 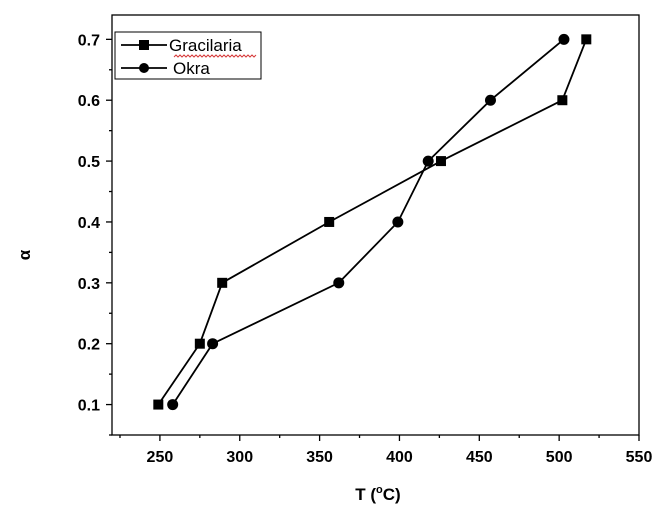 What do you see at coordinates (89, 162) in the screenshot?
I see `y-tick-label-0.5: 0.5` at bounding box center [89, 162].